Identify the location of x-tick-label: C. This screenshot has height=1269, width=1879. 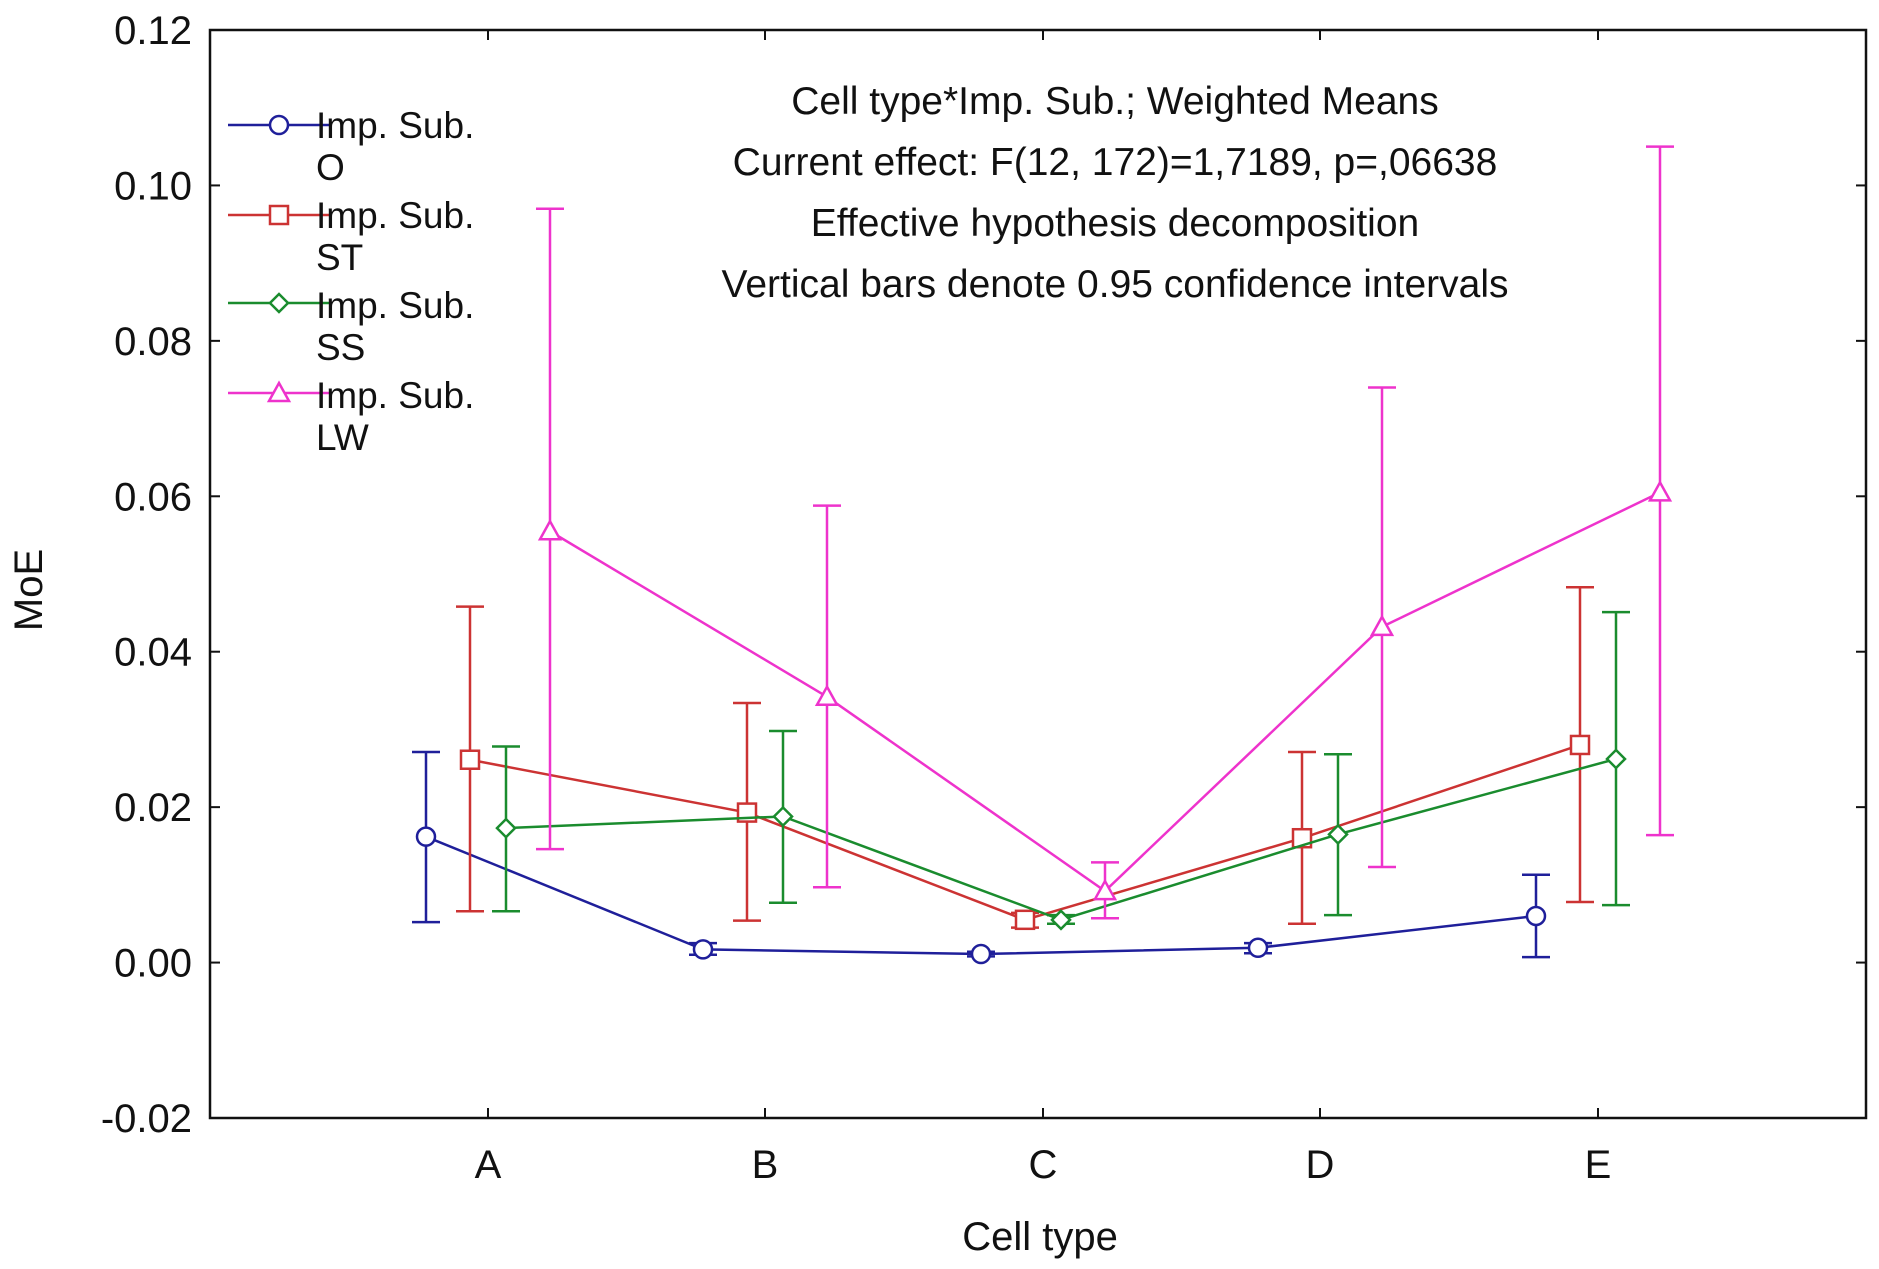
(1043, 1165).